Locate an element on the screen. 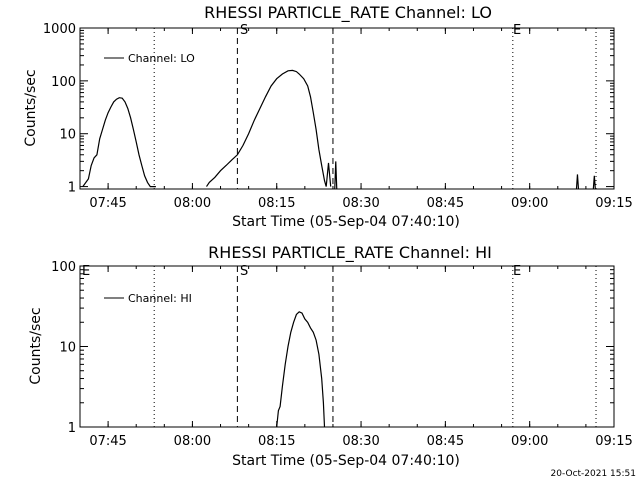 Image resolution: width=640 pixels, height=480 pixels. lo-chart-title: RHESSI PARTICLE_RATE Channel: LO is located at coordinates (348, 13).